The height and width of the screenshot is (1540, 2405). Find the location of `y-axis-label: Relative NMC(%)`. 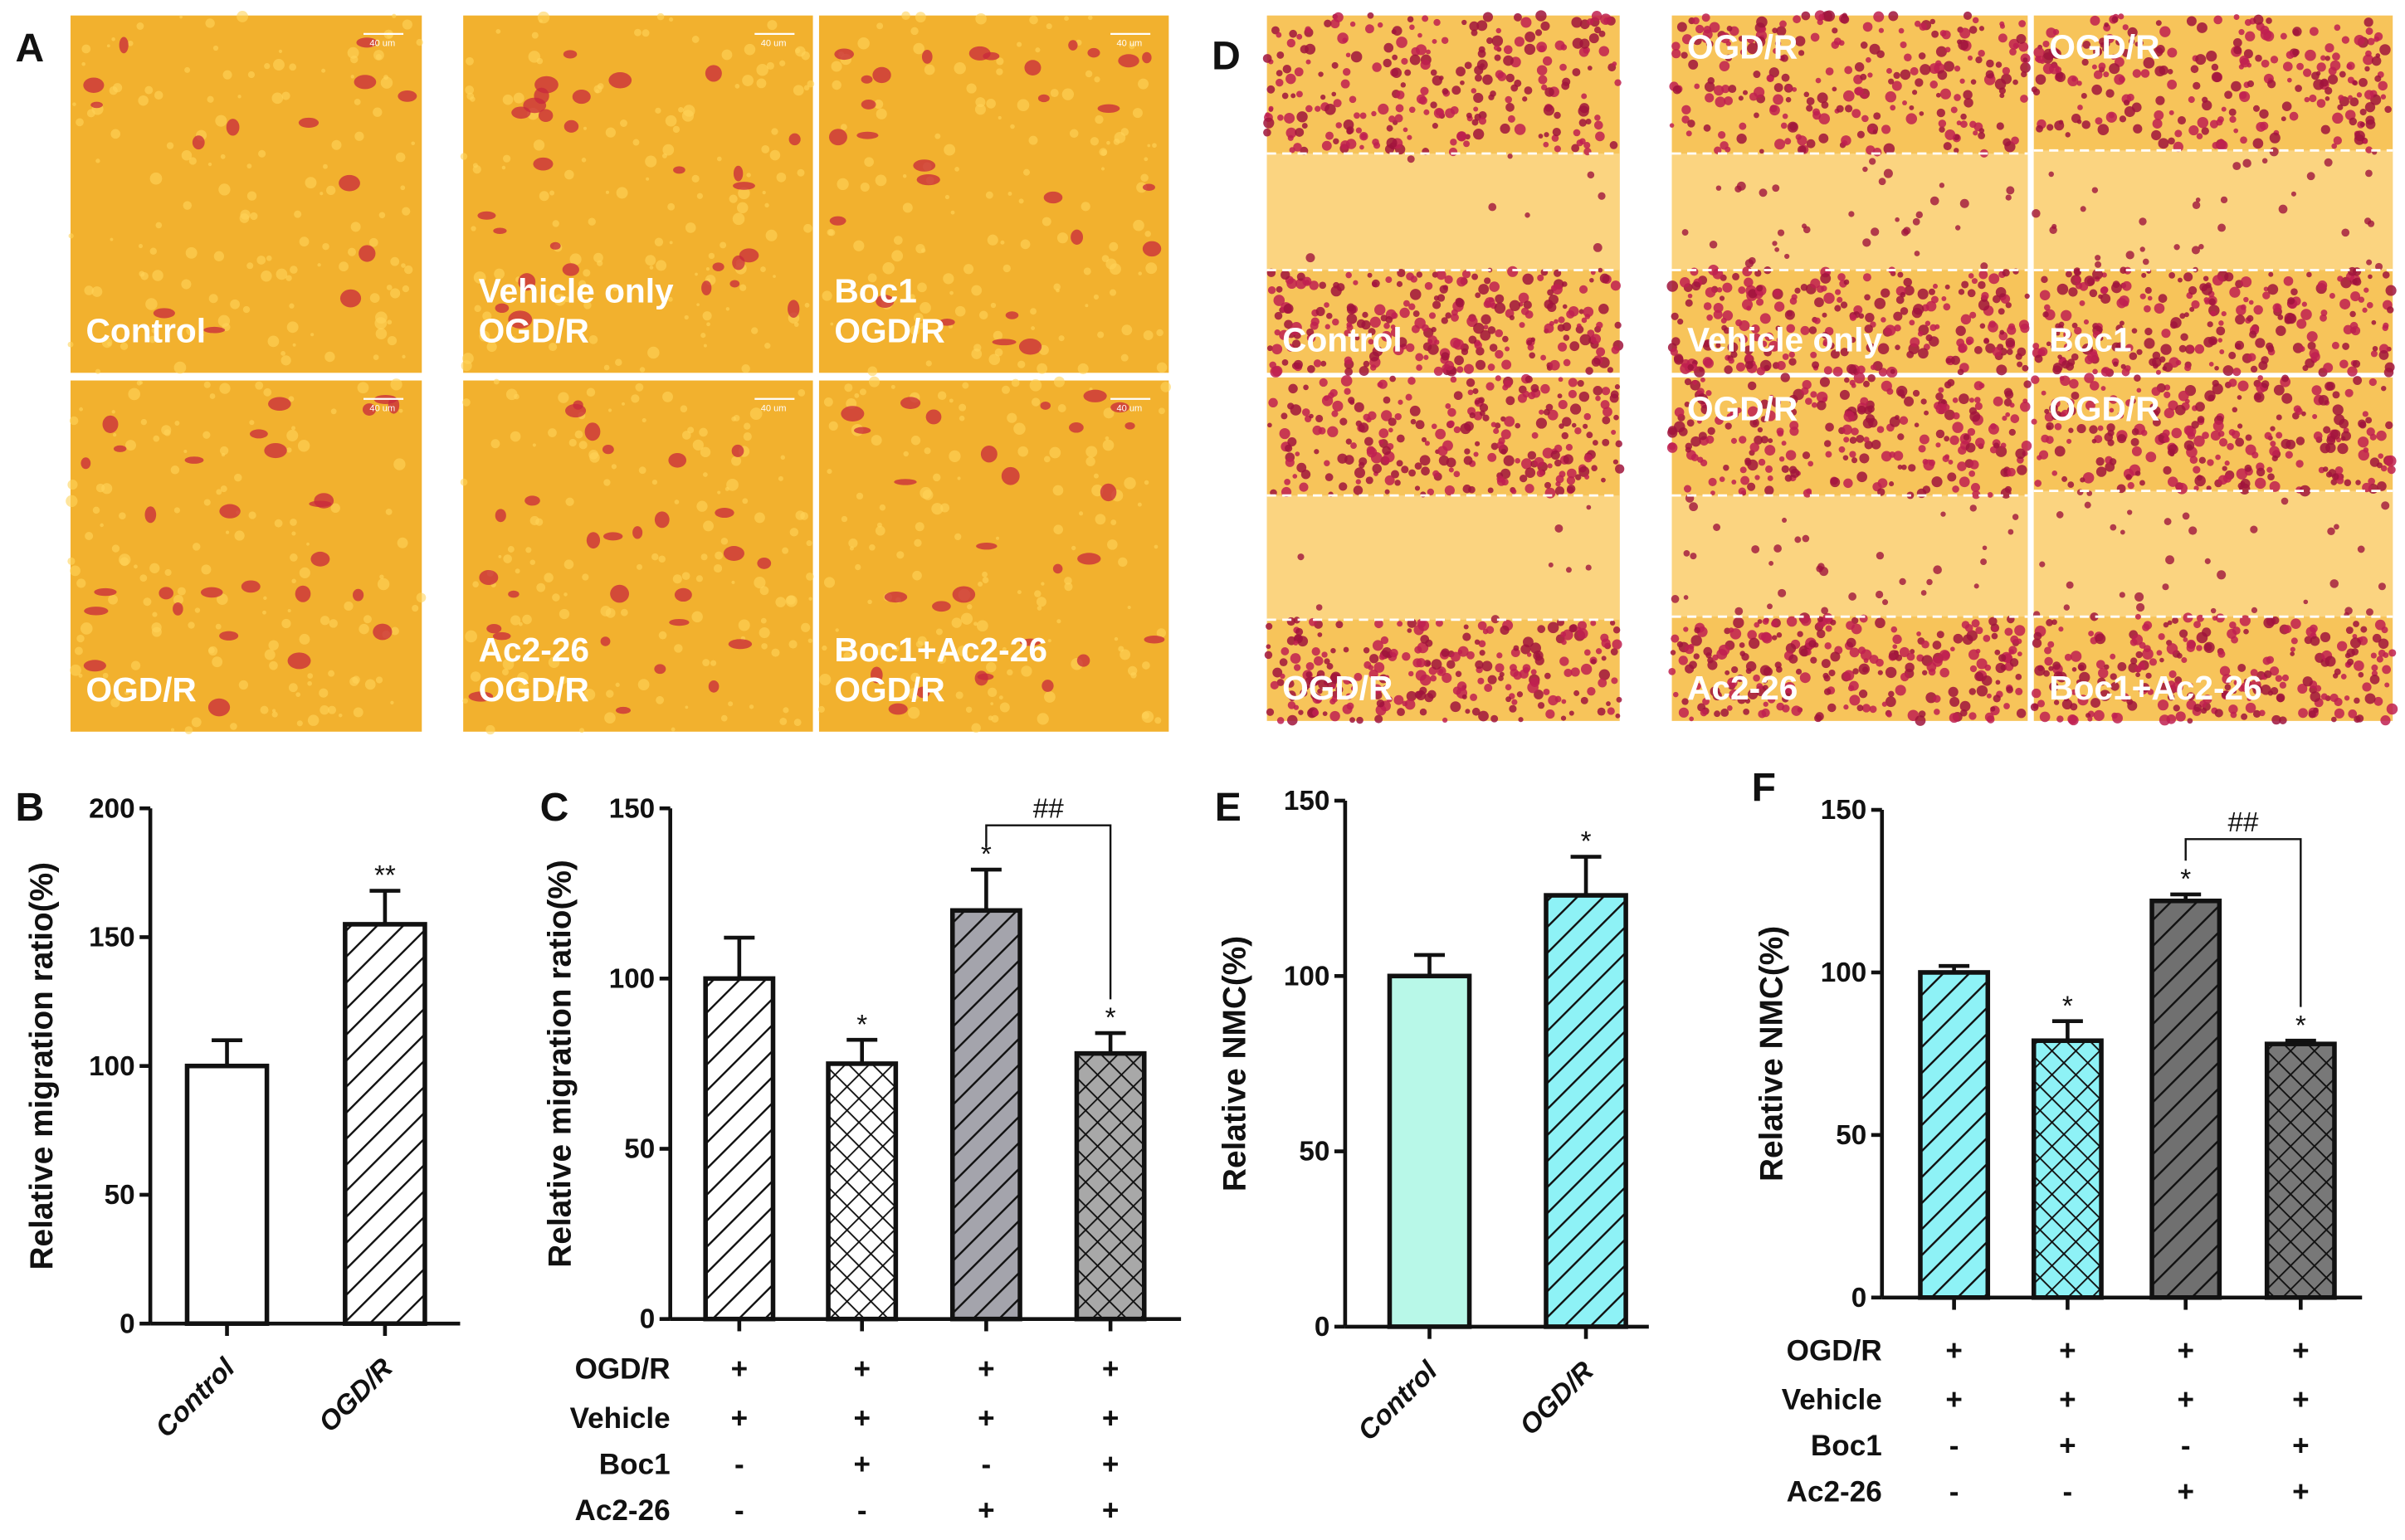

y-axis-label: Relative NMC(%) is located at coordinates (1235, 1064).